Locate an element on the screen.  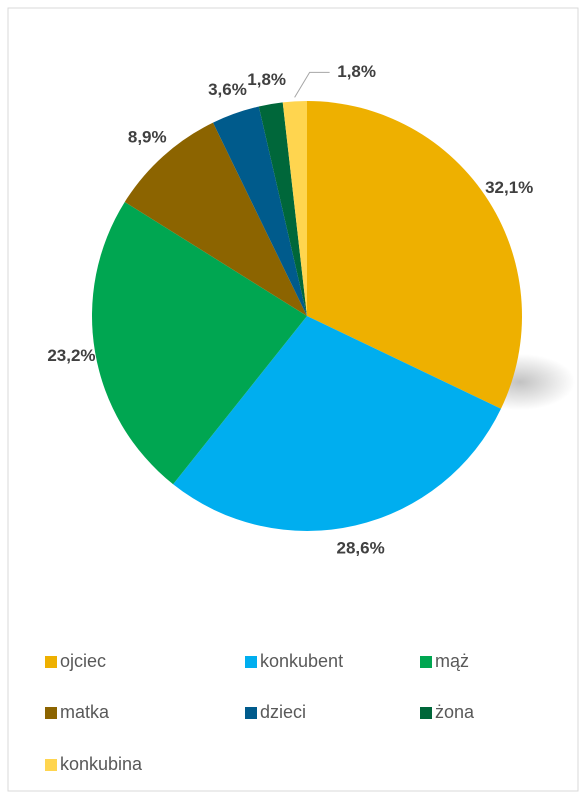
legend-label: konkubent is located at coordinates (301, 661).